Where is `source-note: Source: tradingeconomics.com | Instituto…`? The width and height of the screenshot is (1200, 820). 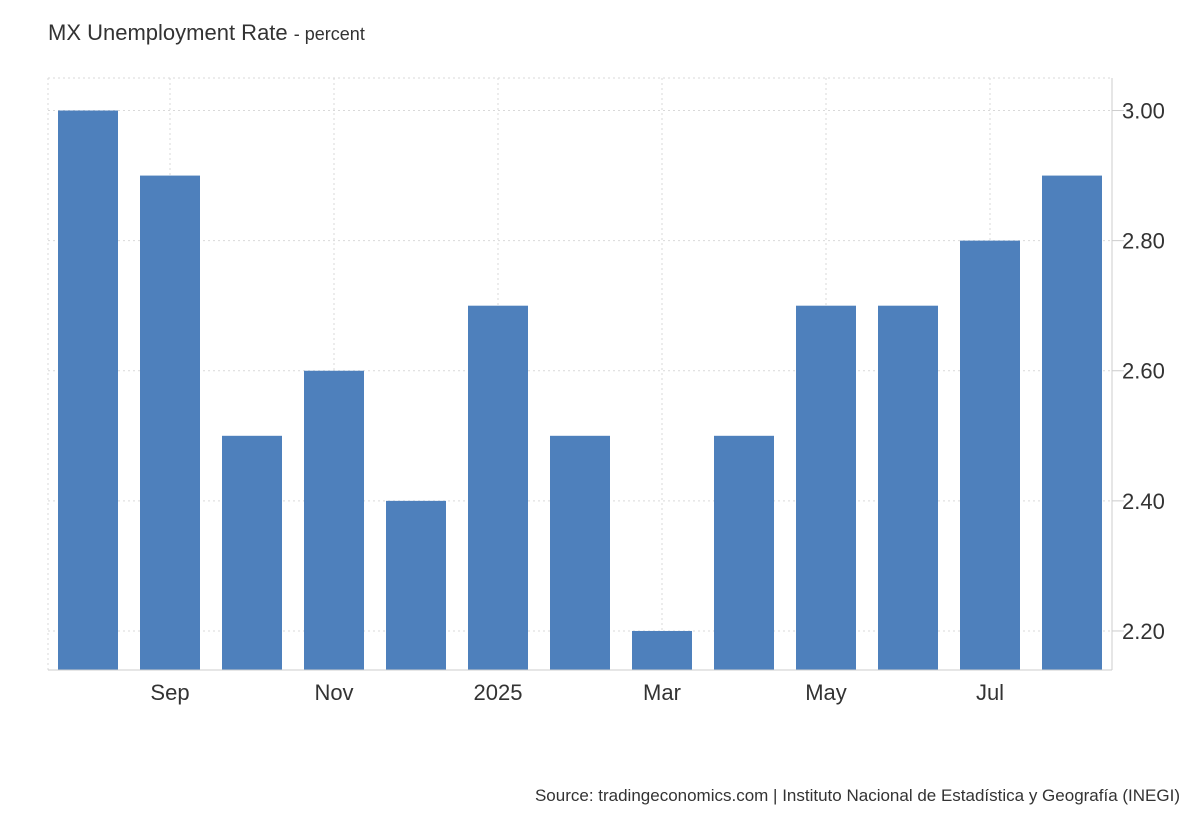
source-note: Source: tradingeconomics.com | Instituto… is located at coordinates (857, 795).